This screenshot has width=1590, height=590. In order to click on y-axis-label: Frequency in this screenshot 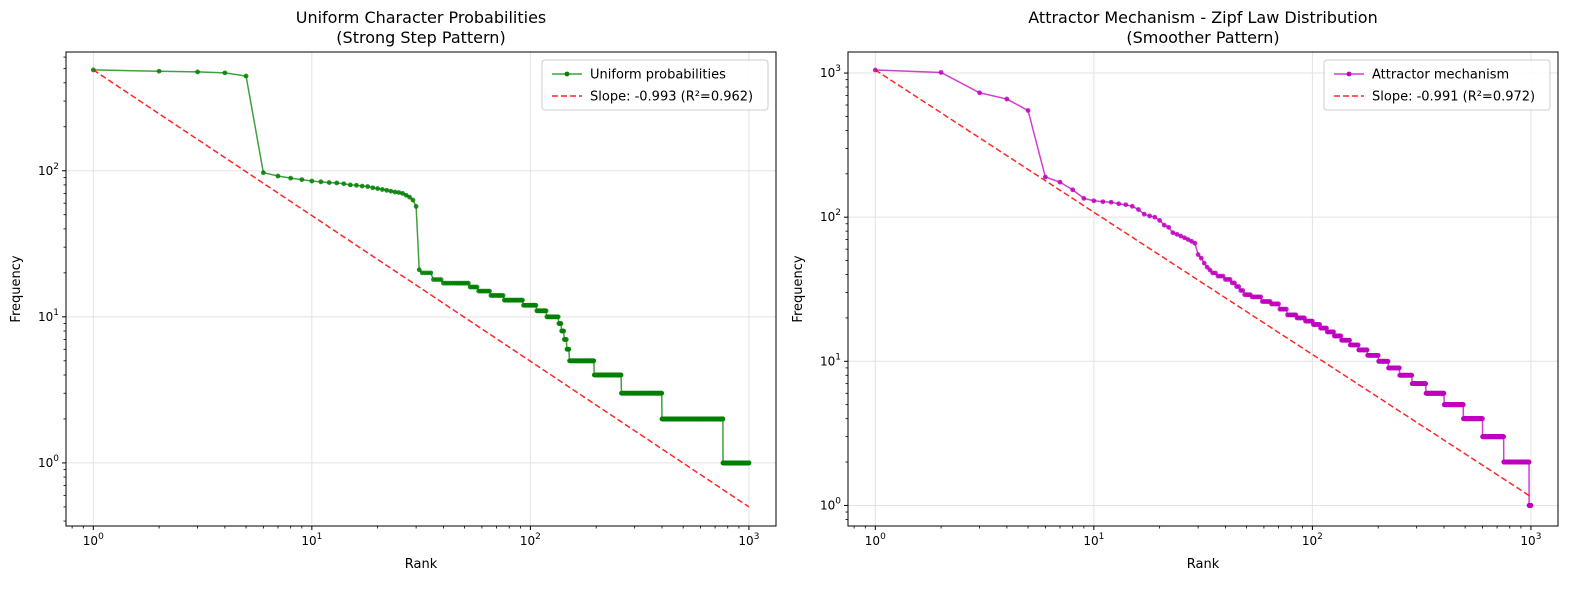, I will do `click(16, 288)`.